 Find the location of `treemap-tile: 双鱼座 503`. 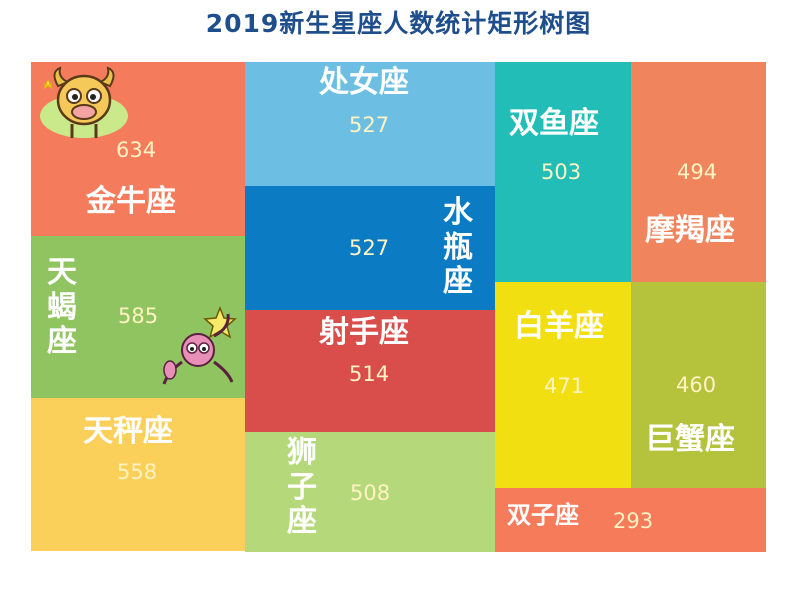

treemap-tile: 双鱼座 503 is located at coordinates (563, 172).